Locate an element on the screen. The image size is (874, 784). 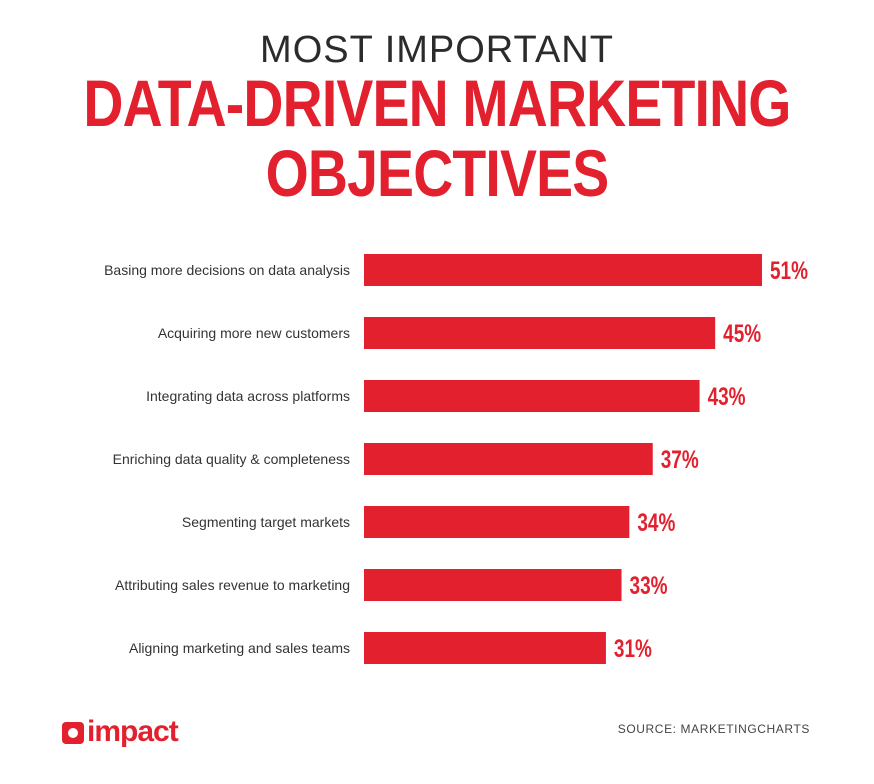
title-main: DATA-DRIVEN MARKETING OBJECTIVES is located at coordinates (437, 138).